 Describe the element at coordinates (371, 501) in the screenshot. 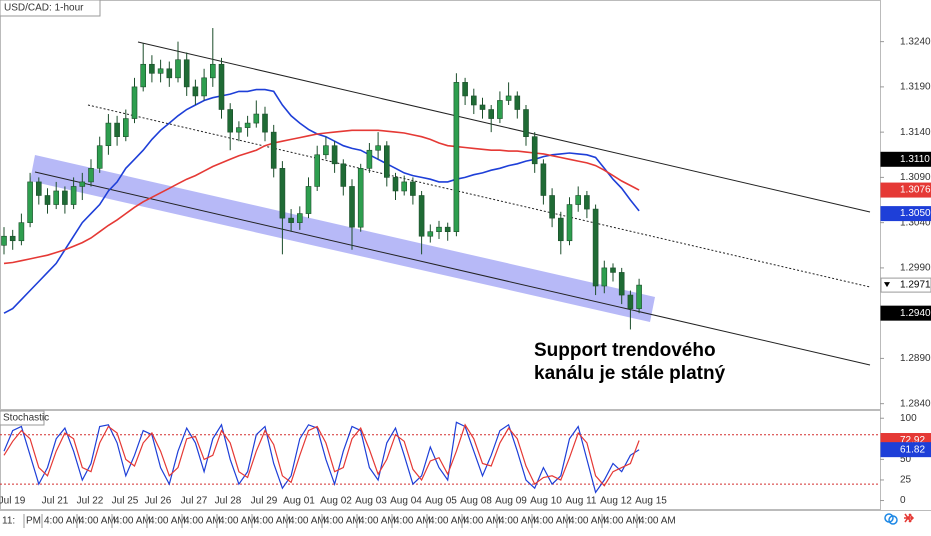

I see `x-tick-label: Aug 03` at that location.